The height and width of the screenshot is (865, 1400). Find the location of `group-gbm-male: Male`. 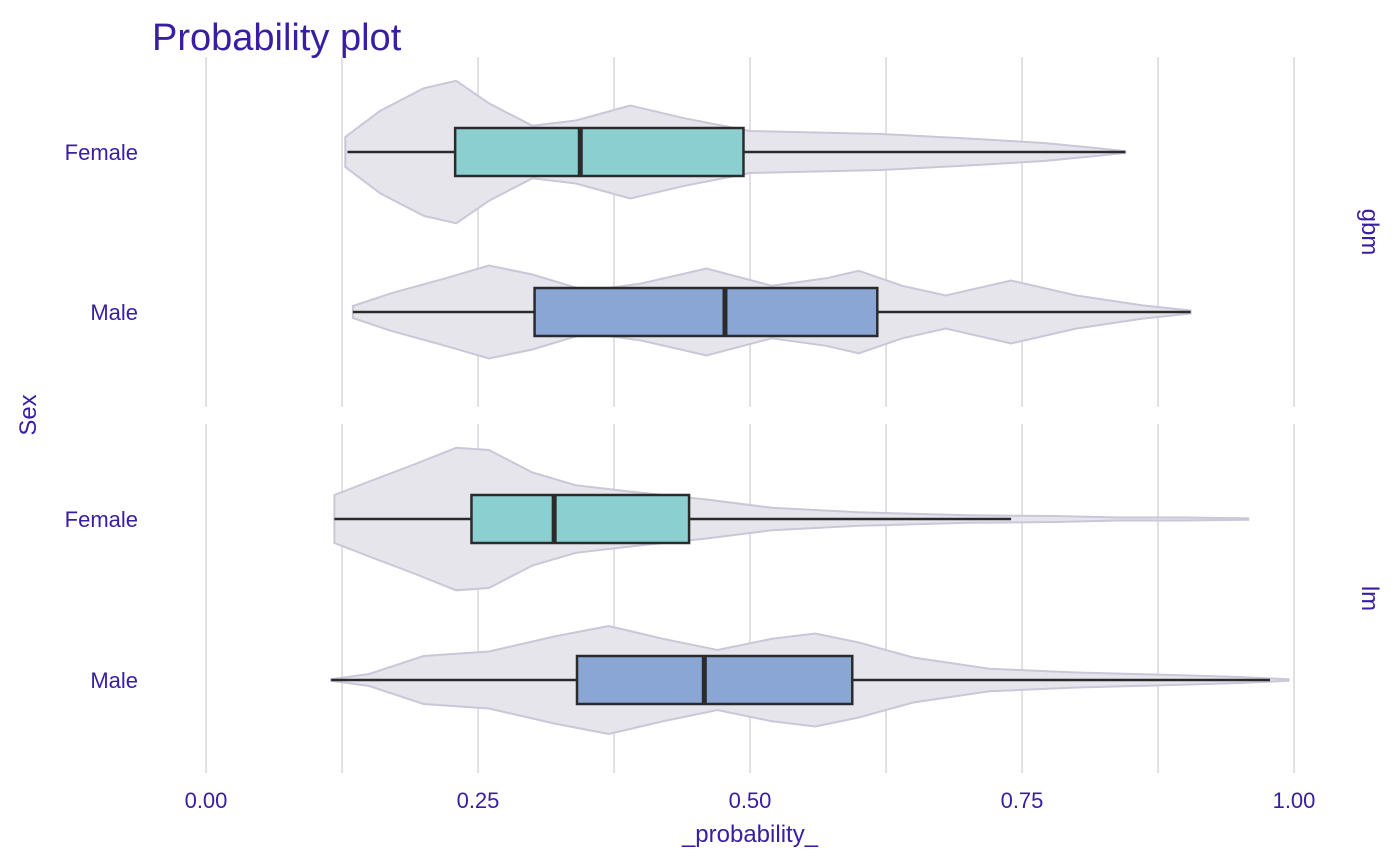

group-gbm-male: Male is located at coordinates (641, 312).